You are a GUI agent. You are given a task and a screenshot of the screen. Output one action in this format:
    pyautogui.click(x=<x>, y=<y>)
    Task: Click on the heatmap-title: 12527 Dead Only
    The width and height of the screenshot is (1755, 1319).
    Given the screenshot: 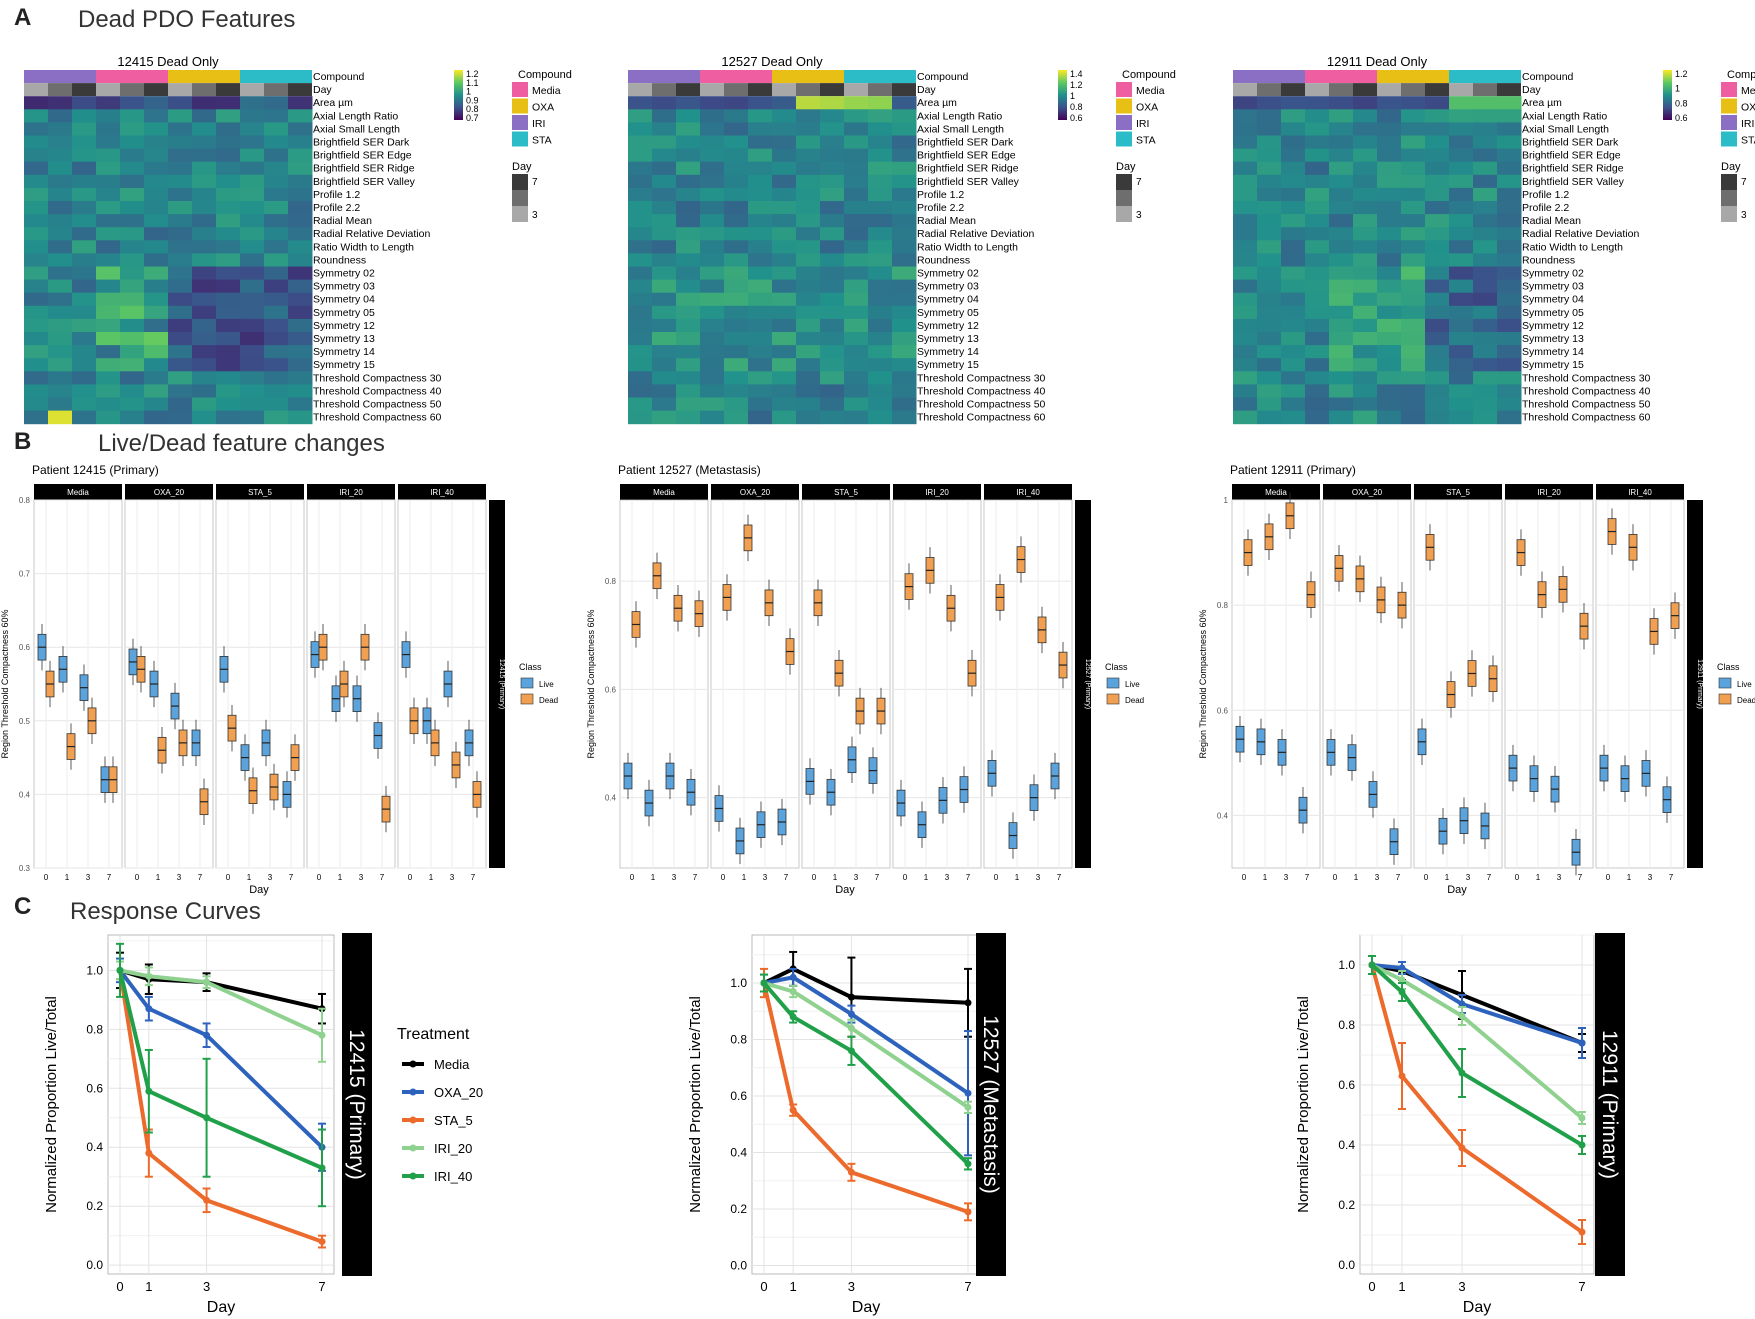 What is the action you would take?
    pyautogui.click(x=772, y=61)
    